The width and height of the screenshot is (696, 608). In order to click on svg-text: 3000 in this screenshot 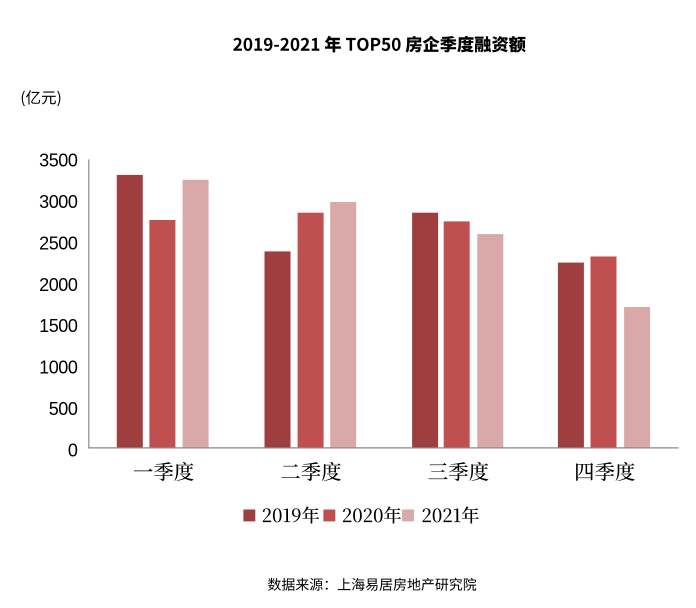, I will do `click(58, 202)`.